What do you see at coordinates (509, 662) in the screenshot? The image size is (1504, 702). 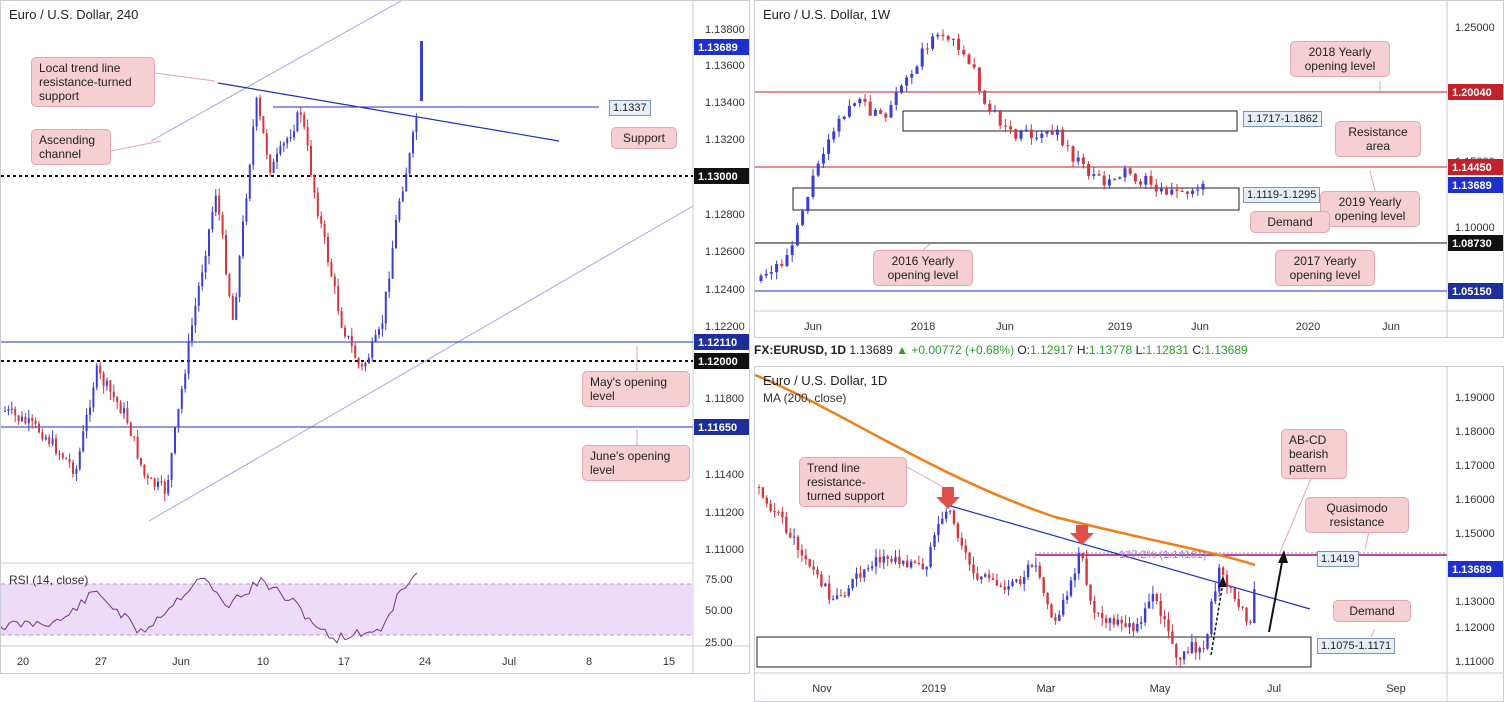 I see `time-axis-label: Jul` at bounding box center [509, 662].